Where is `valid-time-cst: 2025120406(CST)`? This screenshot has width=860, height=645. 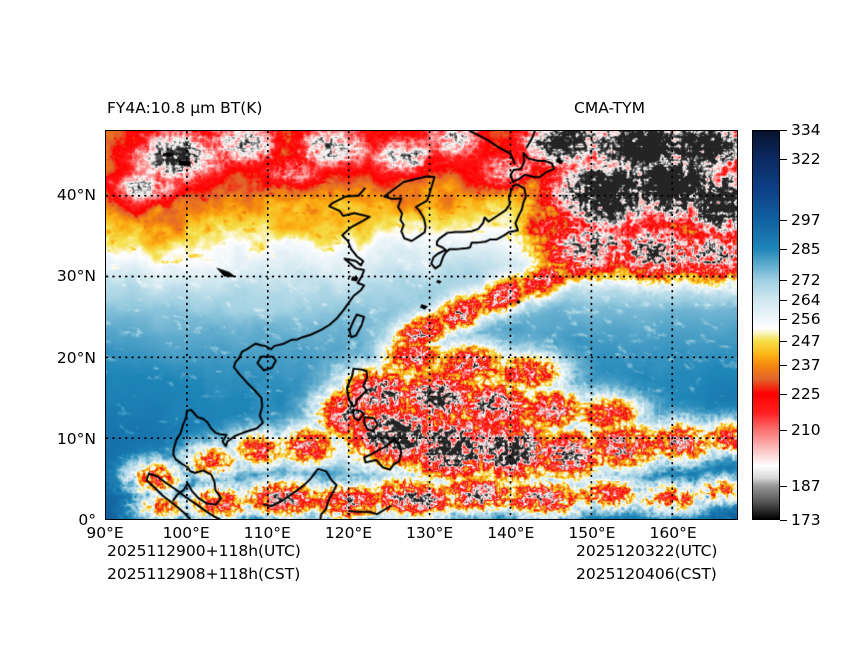 valid-time-cst: 2025120406(CST) is located at coordinates (646, 574).